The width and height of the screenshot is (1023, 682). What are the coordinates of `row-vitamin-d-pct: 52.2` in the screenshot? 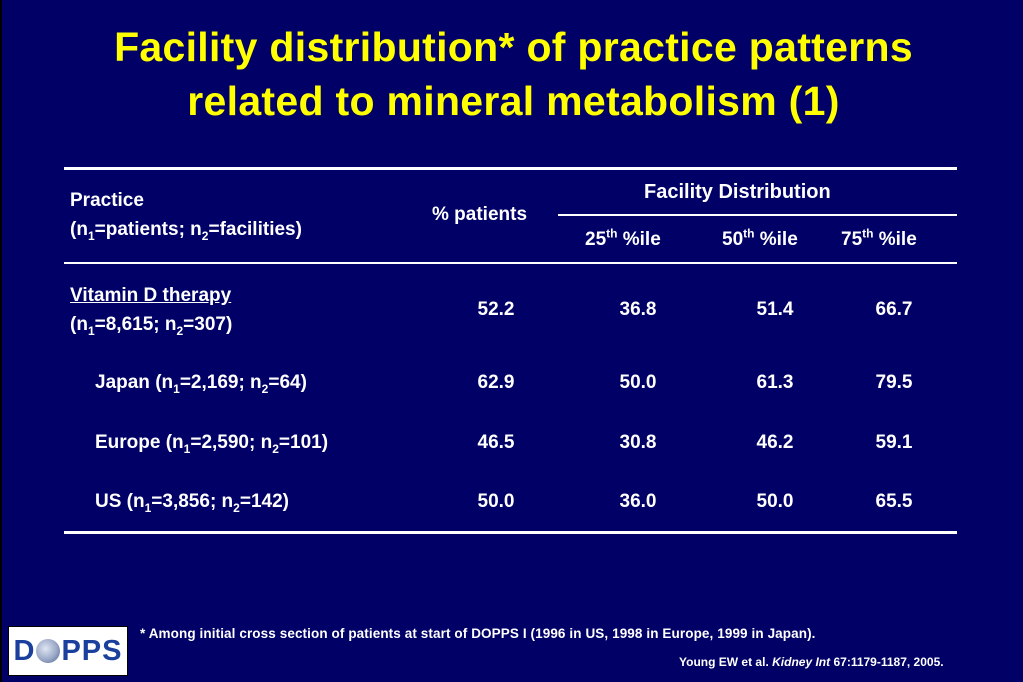 It's located at (496, 309).